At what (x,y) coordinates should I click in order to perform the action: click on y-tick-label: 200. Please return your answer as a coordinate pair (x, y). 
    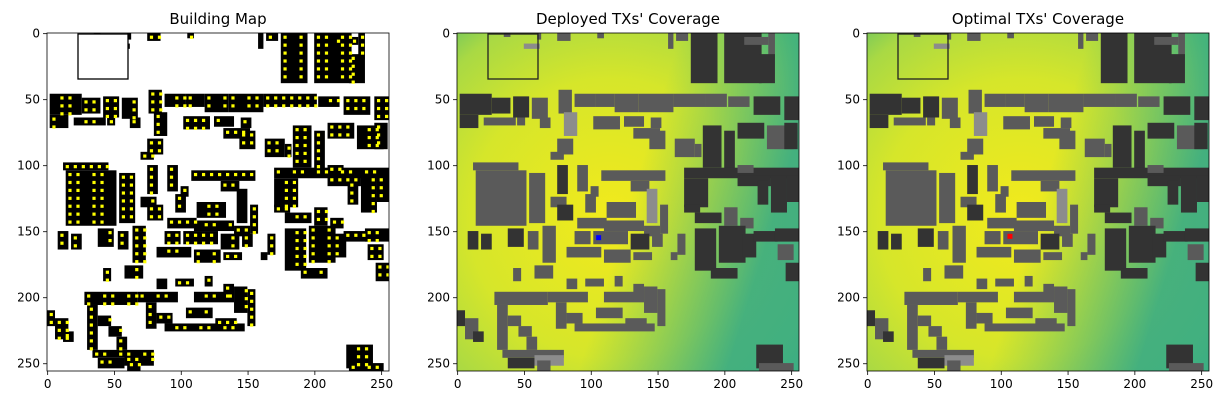
    Looking at the image, I should click on (848, 298).